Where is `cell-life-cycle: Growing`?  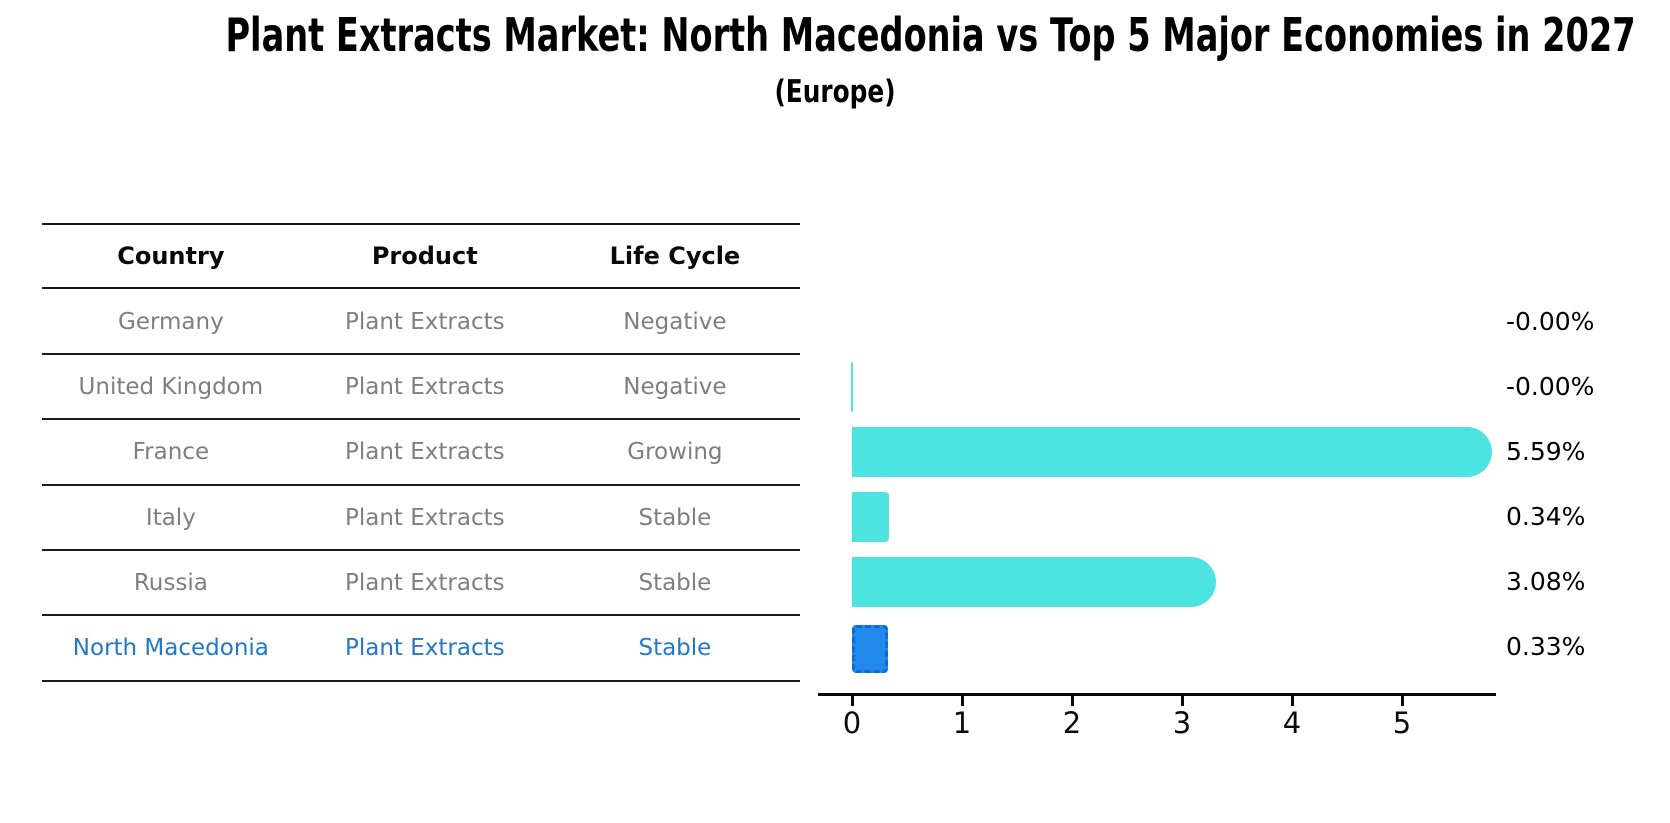 cell-life-cycle: Growing is located at coordinates (675, 451).